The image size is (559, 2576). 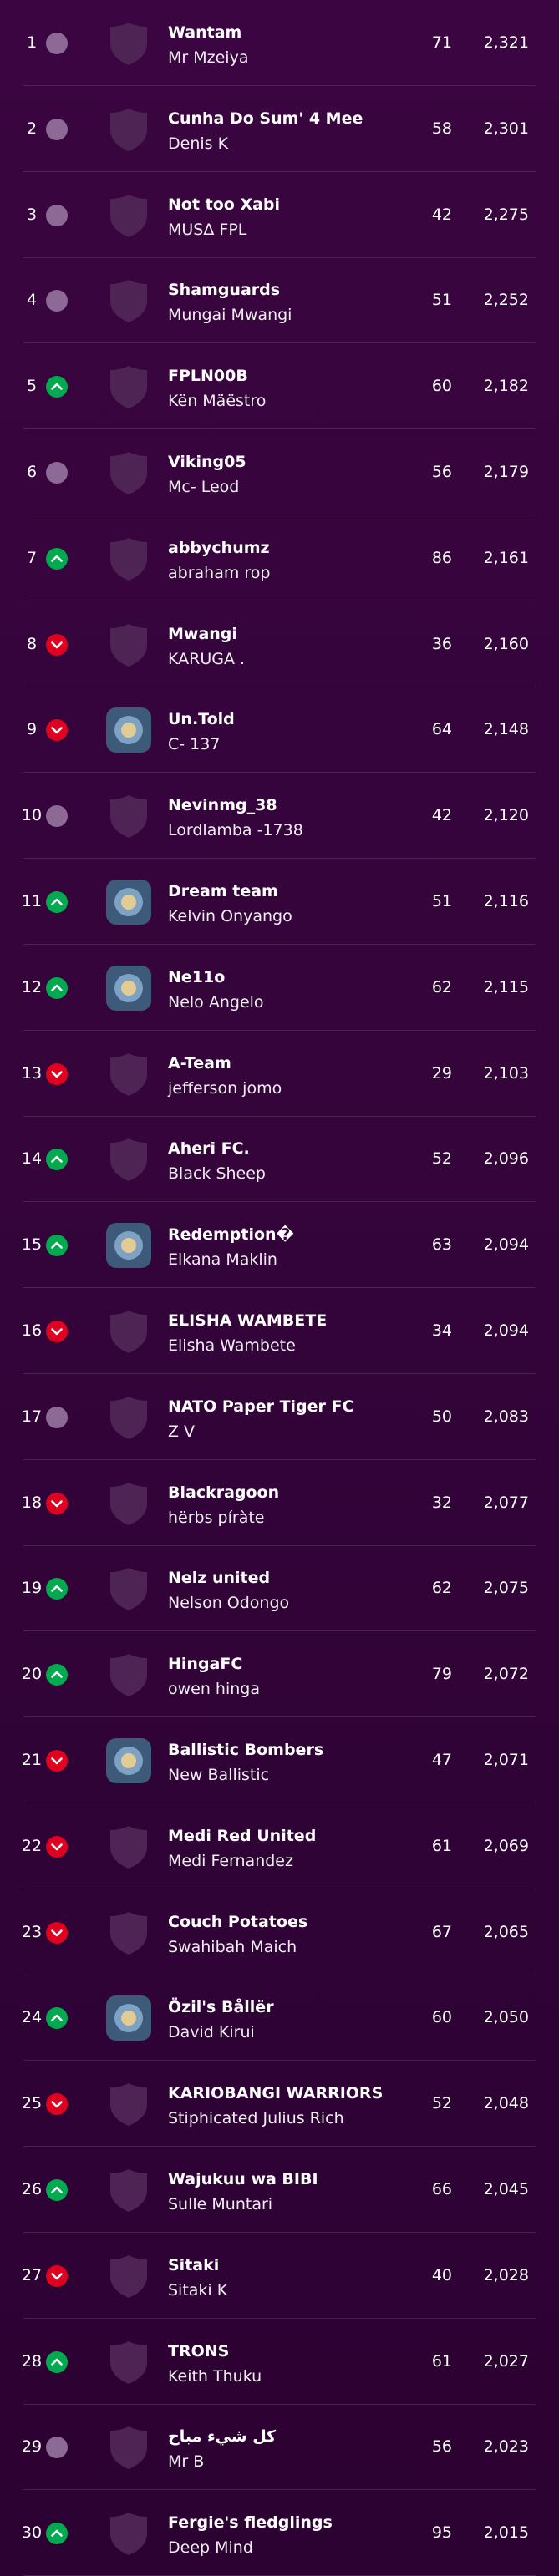 I want to click on manager-name: Denis K, so click(x=198, y=143).